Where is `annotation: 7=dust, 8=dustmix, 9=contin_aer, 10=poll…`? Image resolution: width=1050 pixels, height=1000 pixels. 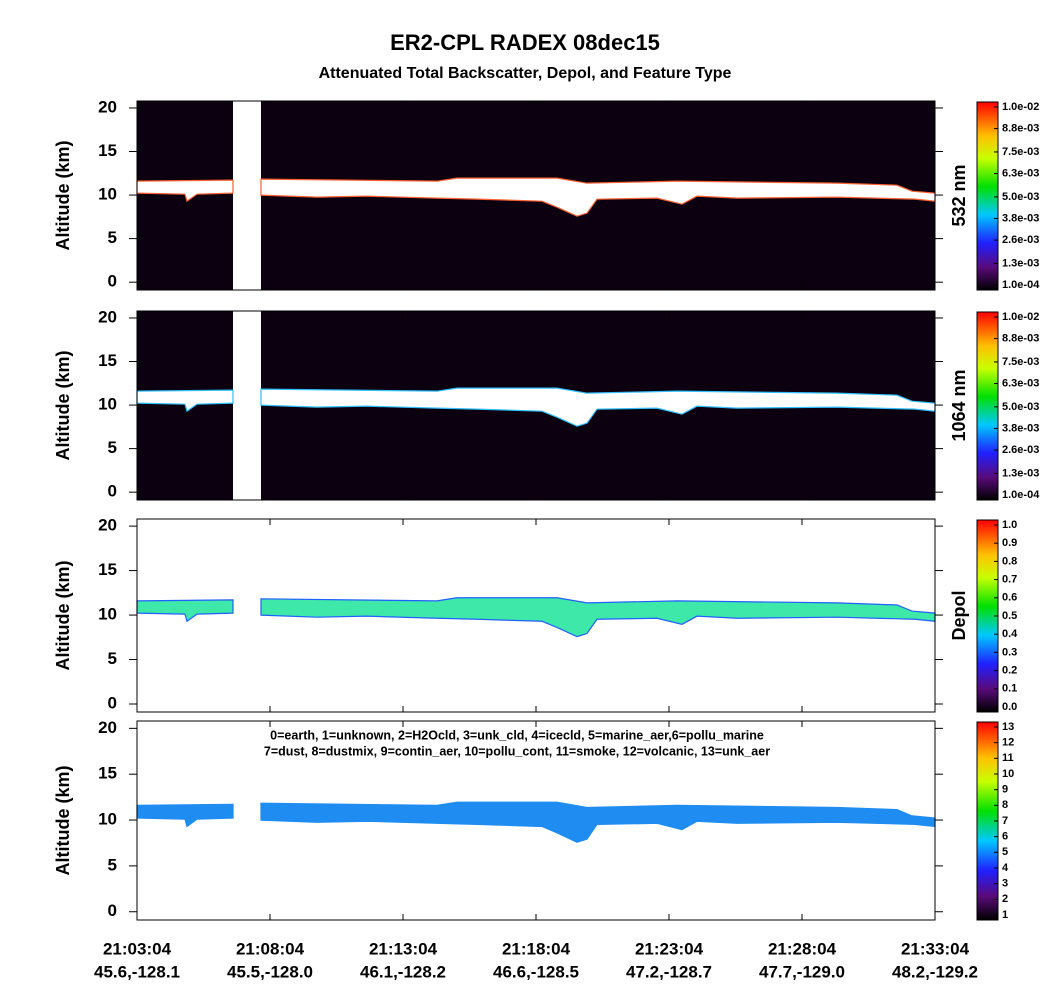
annotation: 7=dust, 8=dustmix, 9=contin_aer, 10=poll… is located at coordinates (517, 751).